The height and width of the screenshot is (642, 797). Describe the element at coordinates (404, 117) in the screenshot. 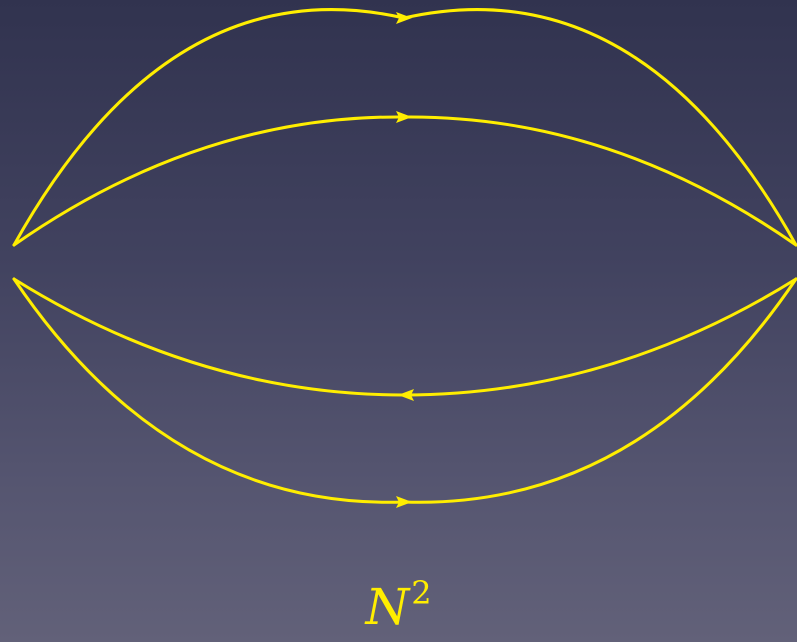

I see `inner-upper-arrow-icon` at that location.